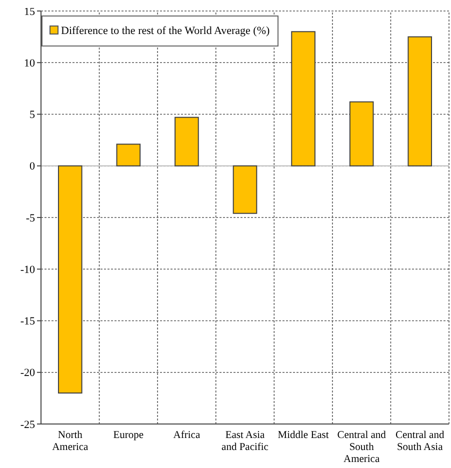  I want to click on x-tick-label: Europe, so click(128, 435).